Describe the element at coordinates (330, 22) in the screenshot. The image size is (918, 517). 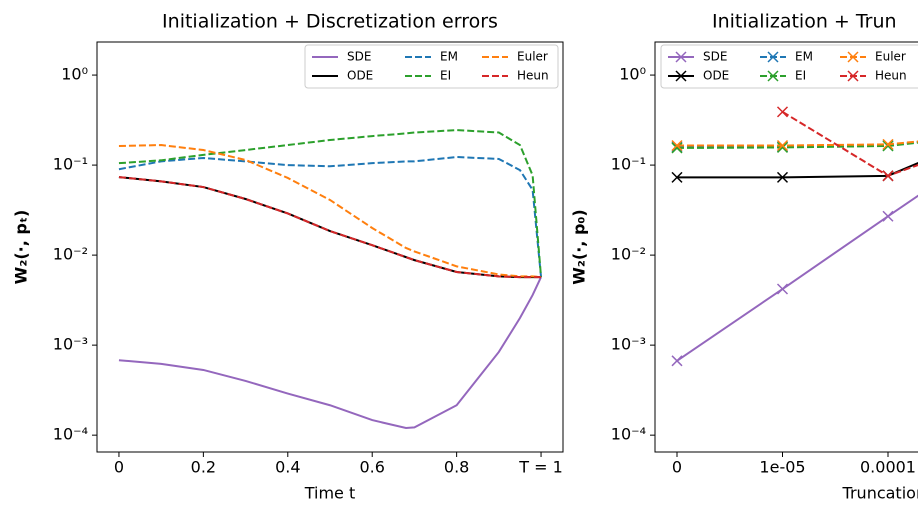
I see `chart-title: Initialization + Discretization errors` at that location.